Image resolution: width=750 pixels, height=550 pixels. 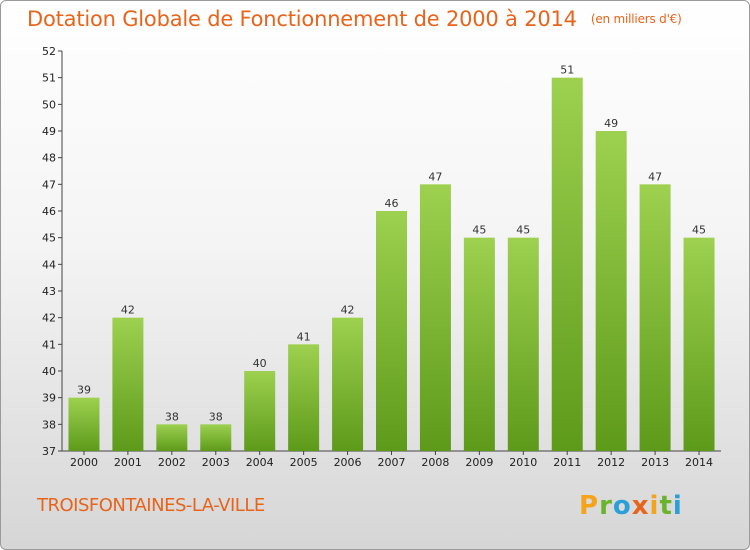 I want to click on y-tick-label: 46, so click(x=49, y=211).